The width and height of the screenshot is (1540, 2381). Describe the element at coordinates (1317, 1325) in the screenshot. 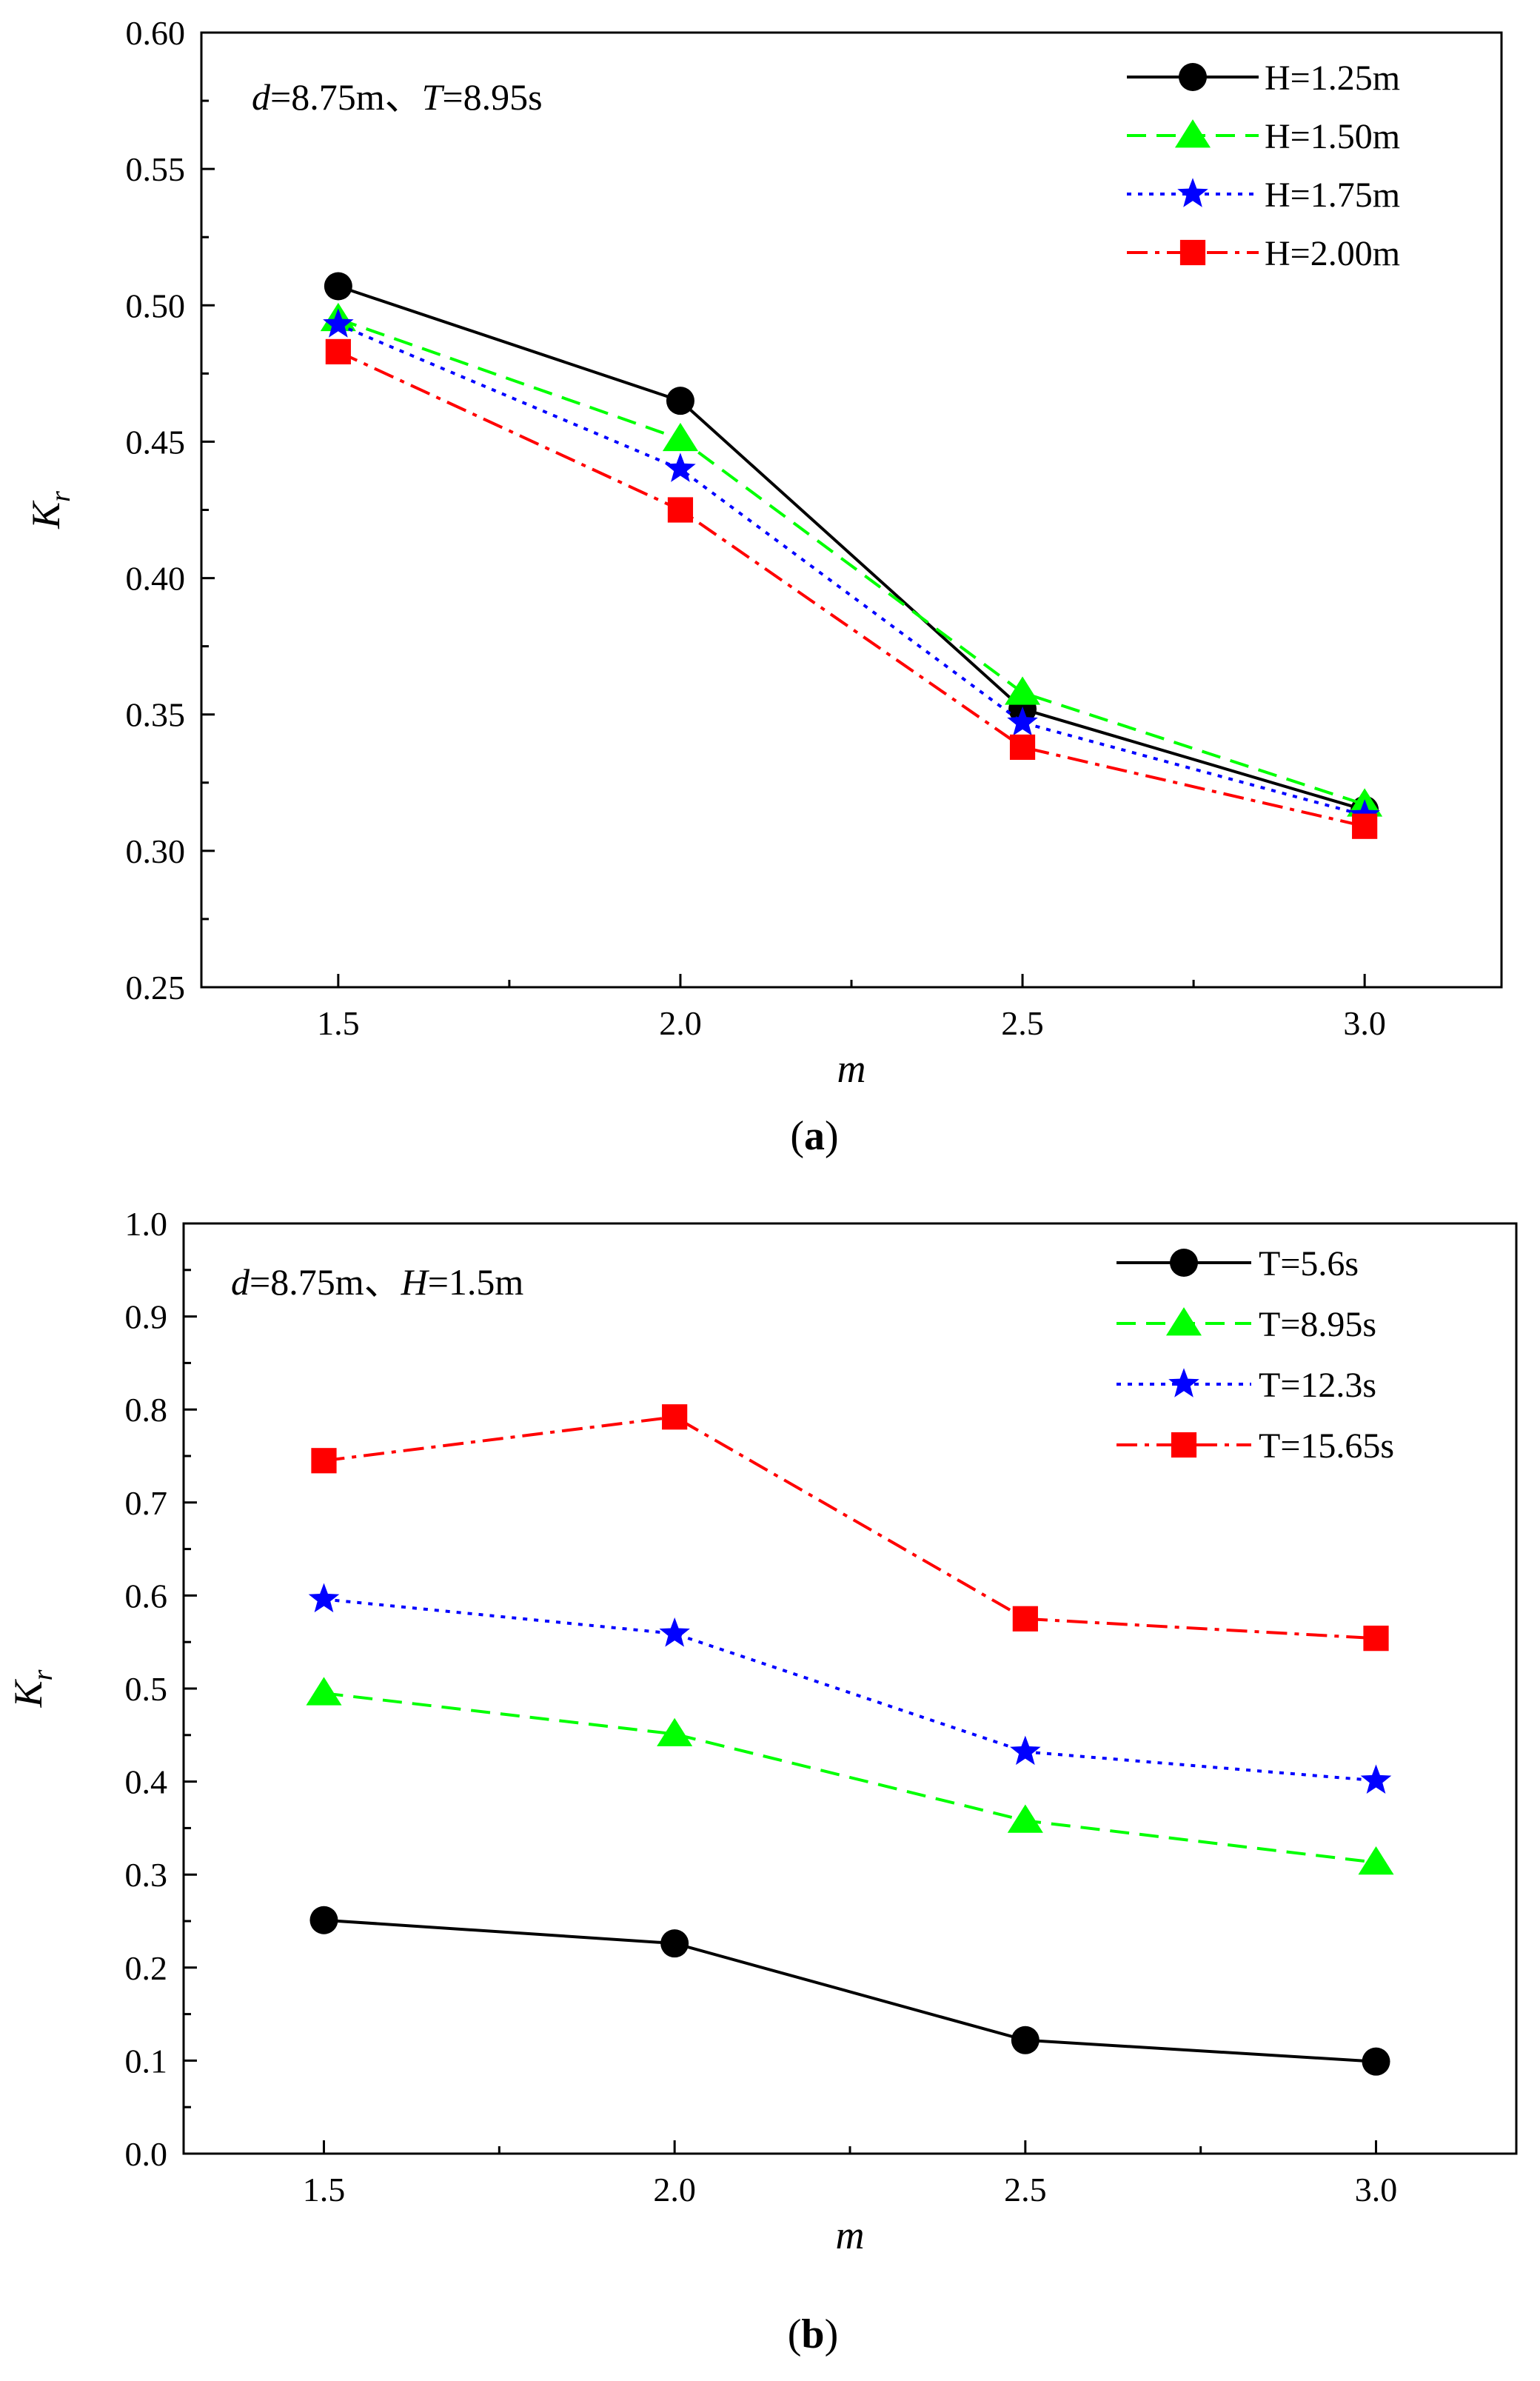

I see `legend-label: T=8.95s` at that location.